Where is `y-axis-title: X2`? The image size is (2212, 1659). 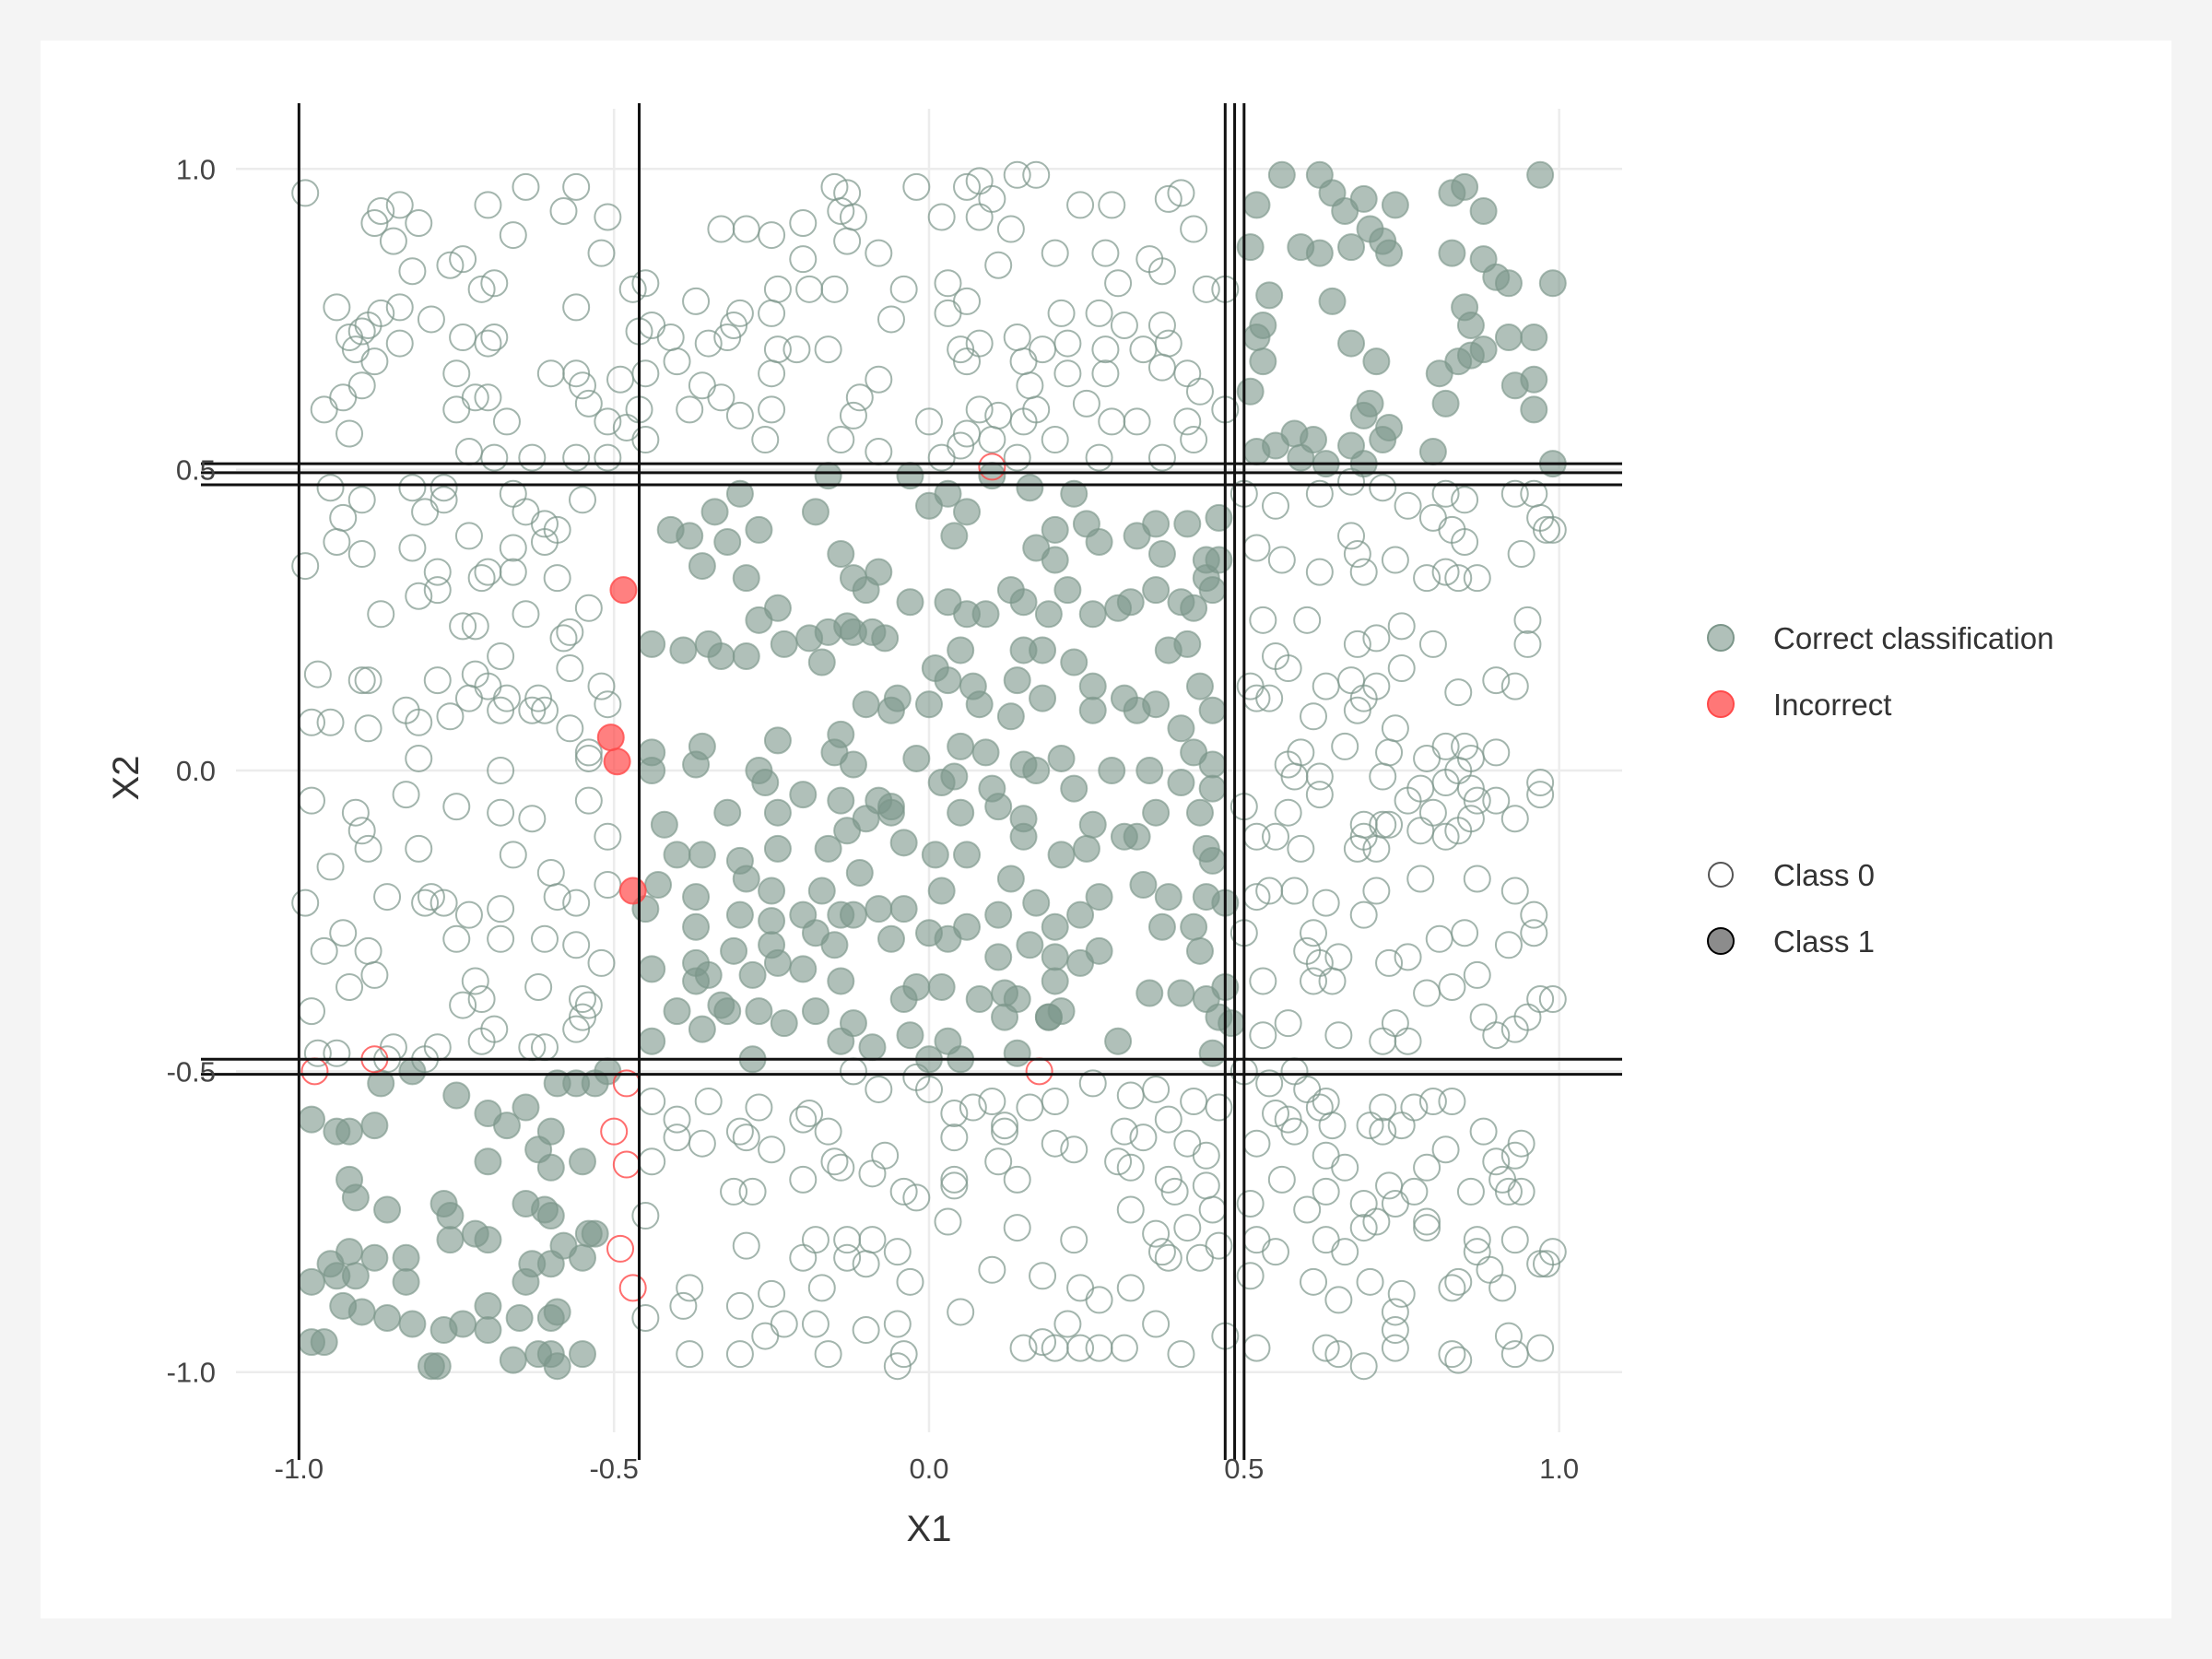
y-axis-title: X2 is located at coordinates (126, 778).